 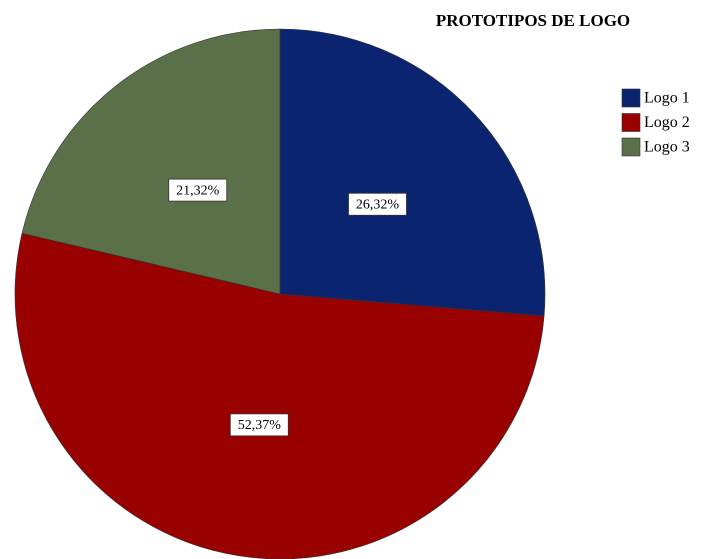 I want to click on data-label: 26,32%, so click(x=378, y=204).